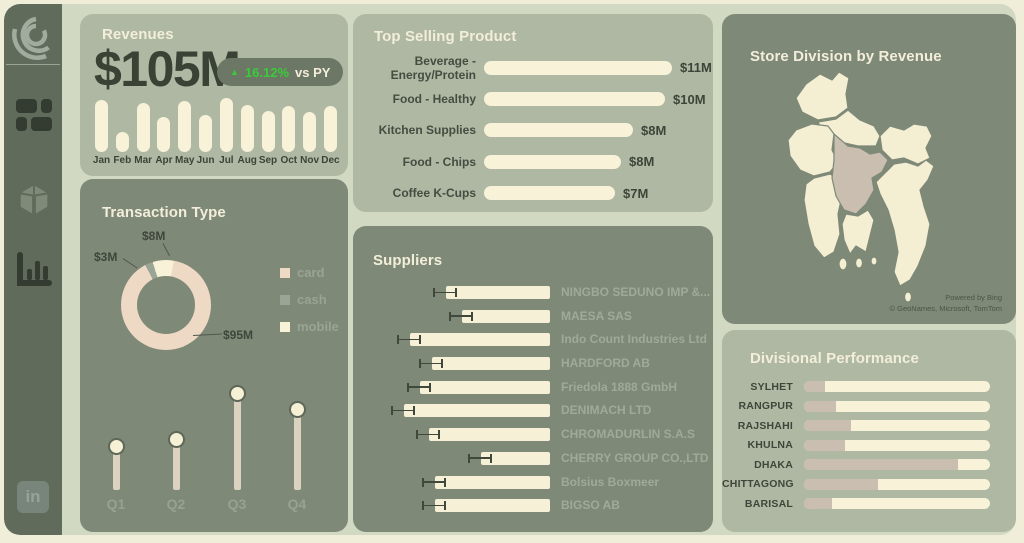  What do you see at coordinates (858, 232) in the screenshot?
I see `map-division-barisal` at bounding box center [858, 232].